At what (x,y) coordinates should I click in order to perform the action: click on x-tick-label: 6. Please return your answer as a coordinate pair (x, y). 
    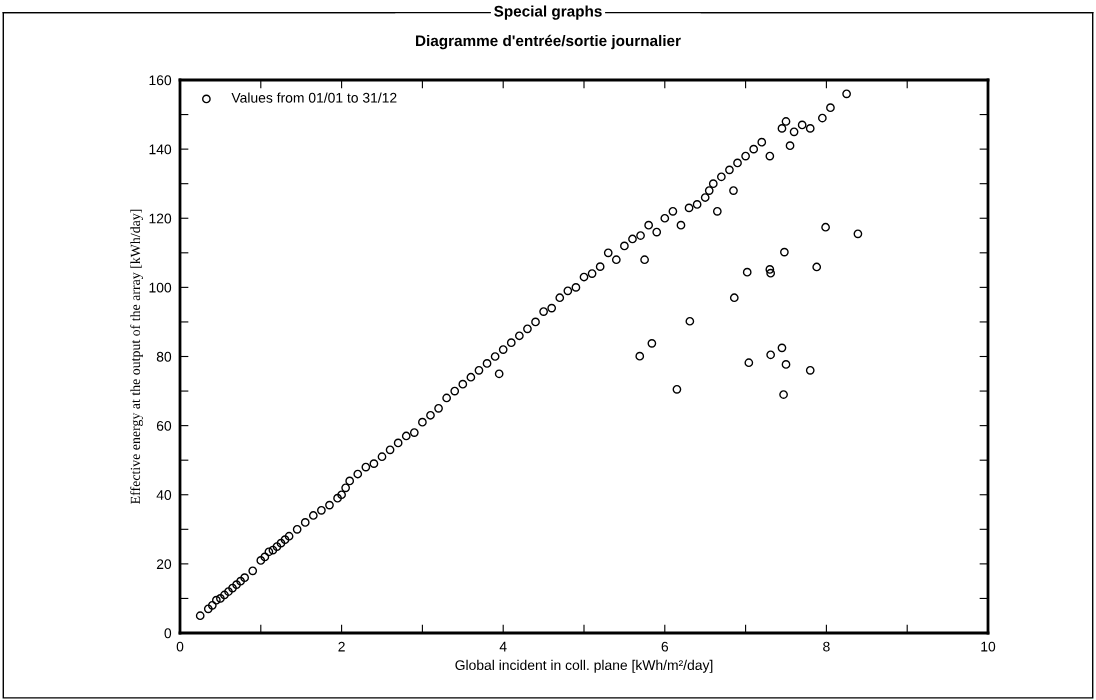
    Looking at the image, I should click on (665, 646).